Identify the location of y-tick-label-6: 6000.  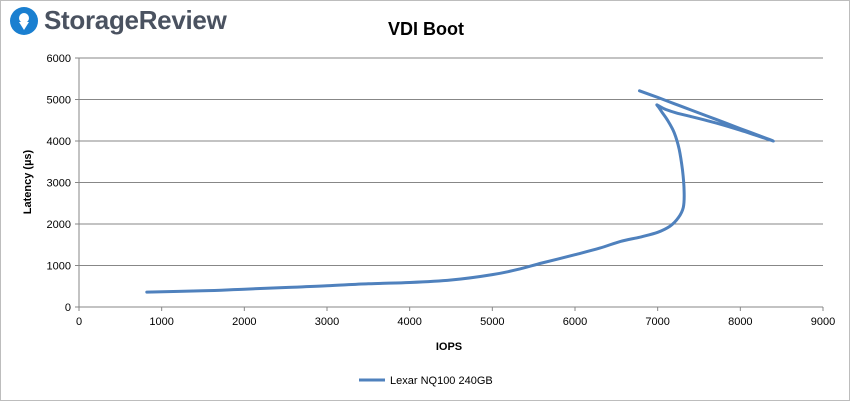
(59, 59).